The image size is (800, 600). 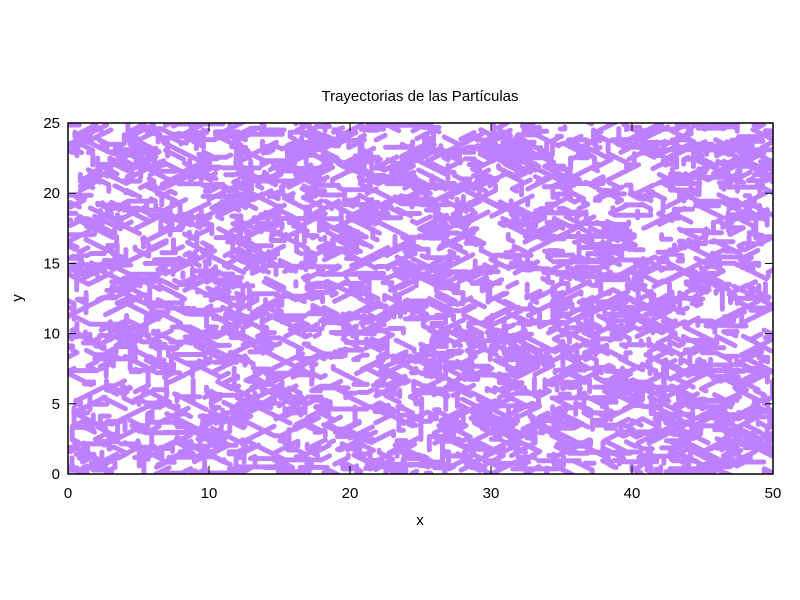 I want to click on x-tick-label: 40, so click(x=632, y=493).